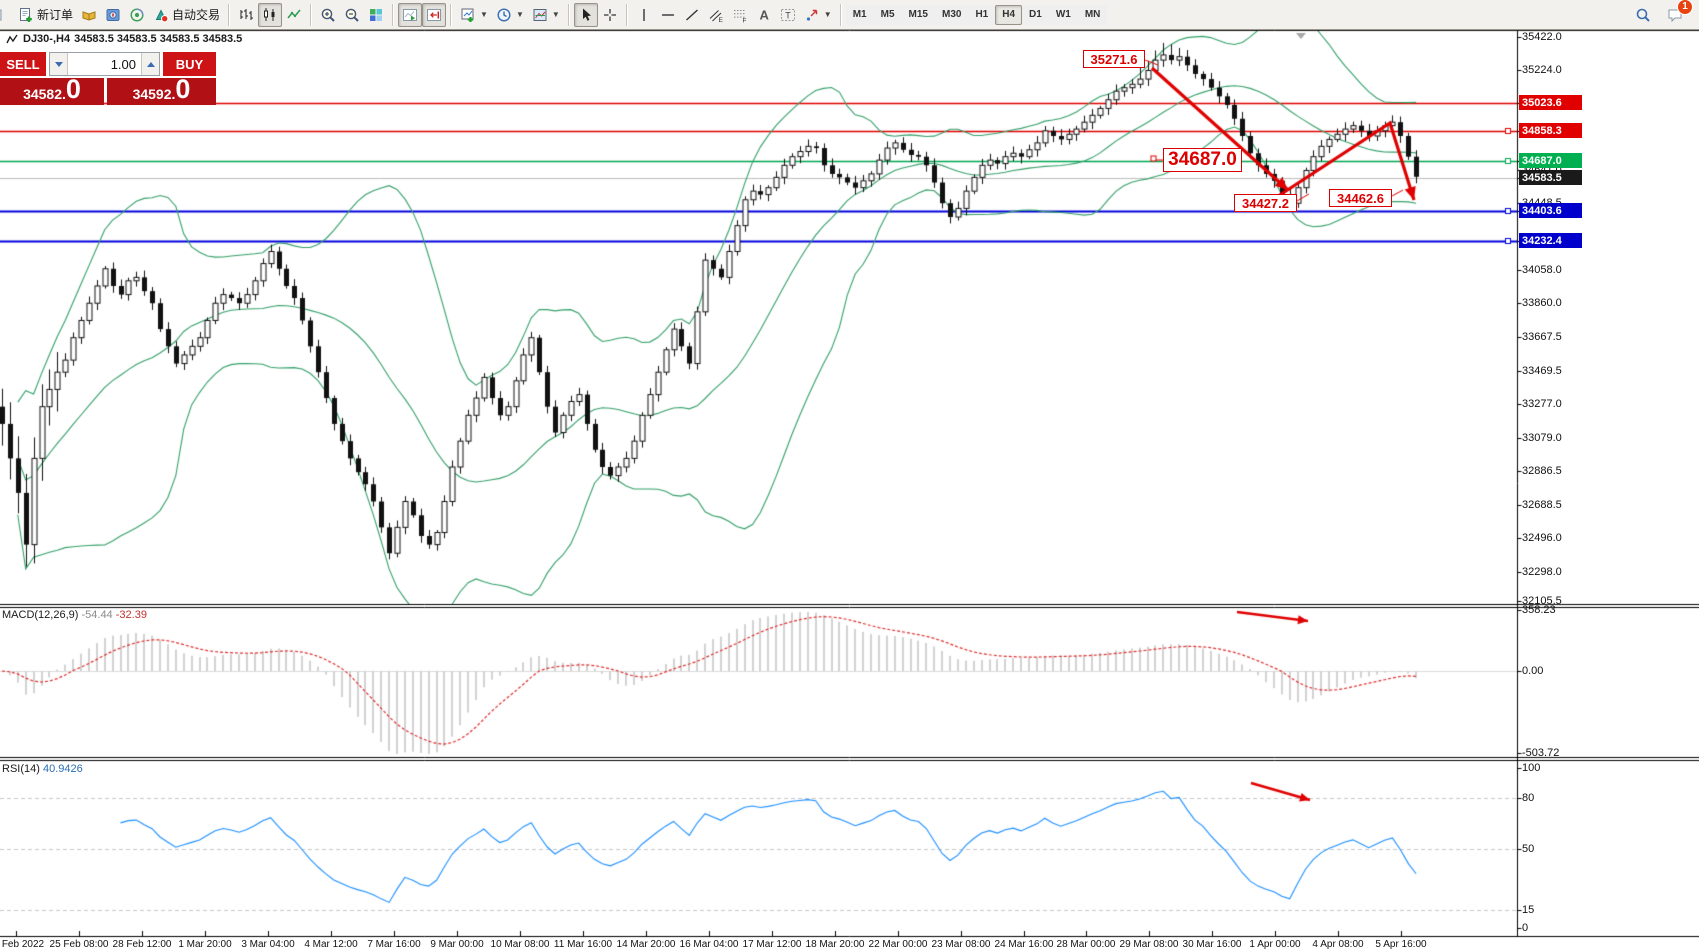 Image resolution: width=1699 pixels, height=950 pixels. I want to click on auto-scroll-button, so click(410, 14).